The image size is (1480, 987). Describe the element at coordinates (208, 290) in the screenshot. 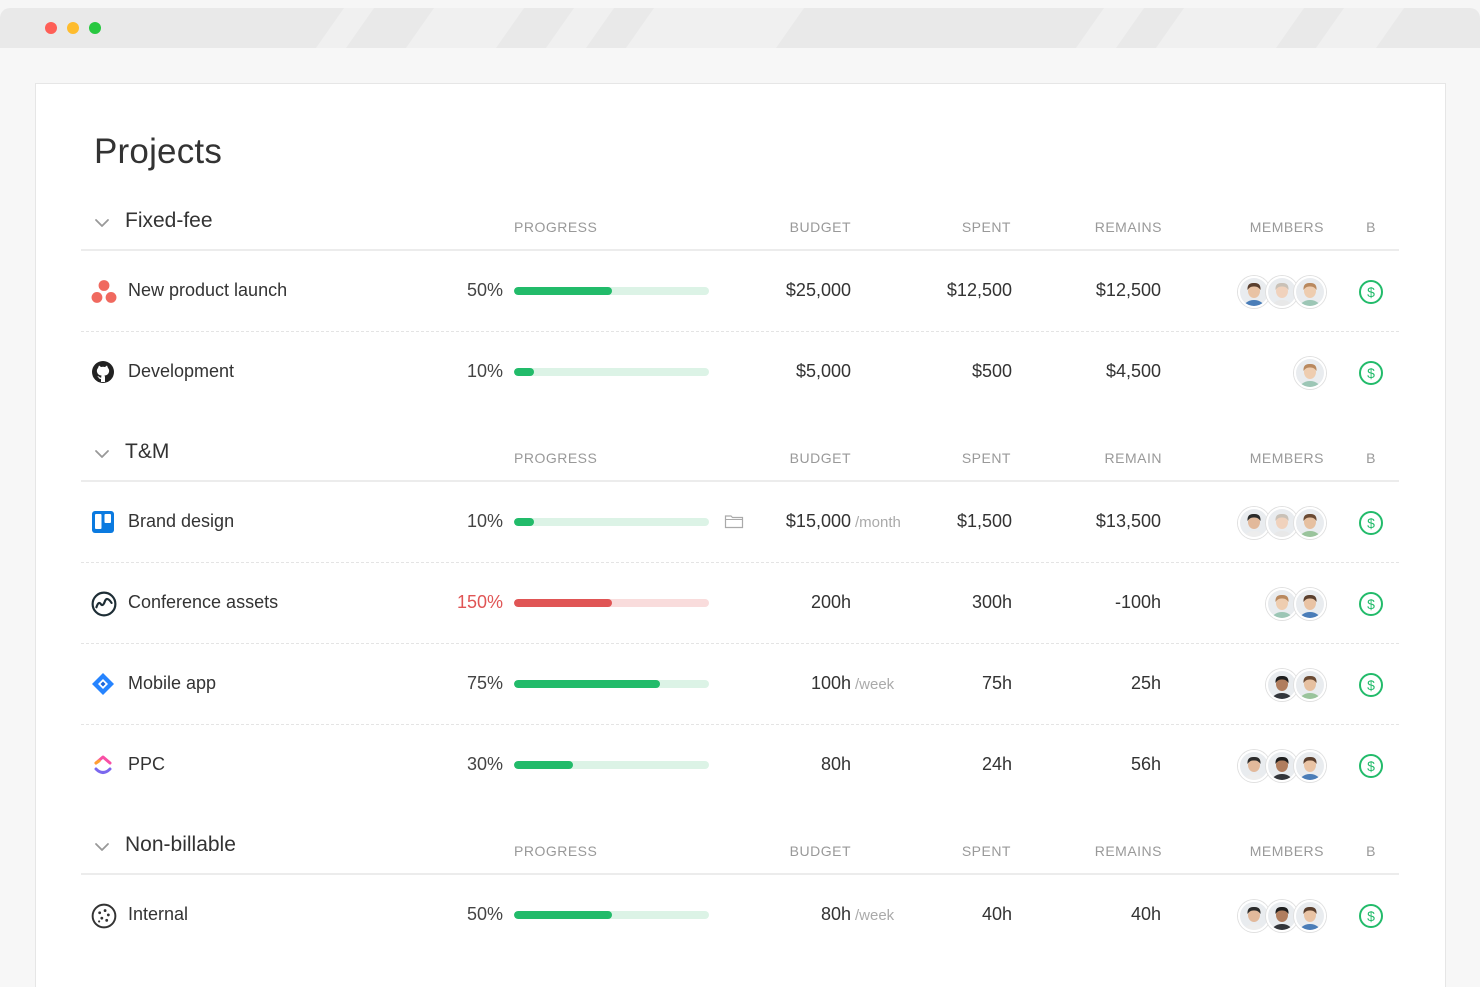

I see `project-name: New product launch` at that location.